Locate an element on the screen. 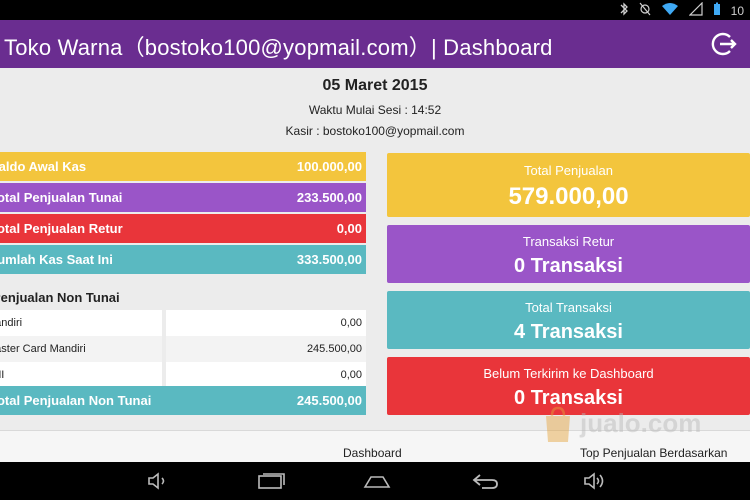 Image resolution: width=750 pixels, height=500 pixels. non-tunai-total-row: Total Penjualan Non Tunai 245.500,00 is located at coordinates (183, 400).